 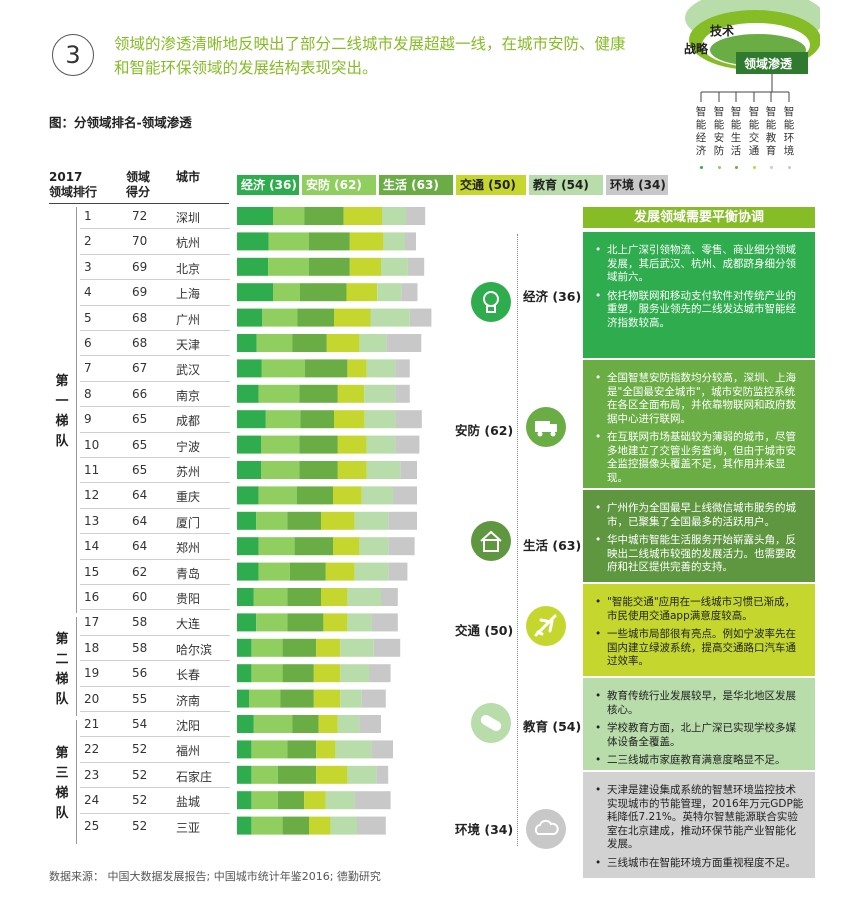 What do you see at coordinates (140, 317) in the screenshot?
I see `score-cell: 68` at bounding box center [140, 317].